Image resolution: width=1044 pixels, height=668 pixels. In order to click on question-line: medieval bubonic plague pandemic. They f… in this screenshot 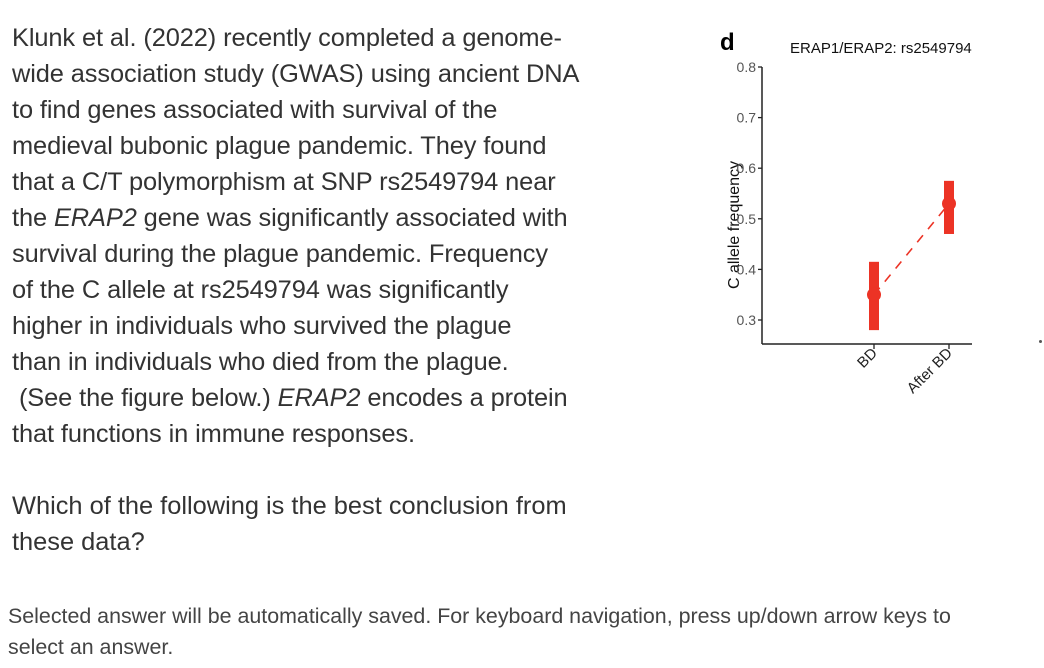, I will do `click(279, 146)`.